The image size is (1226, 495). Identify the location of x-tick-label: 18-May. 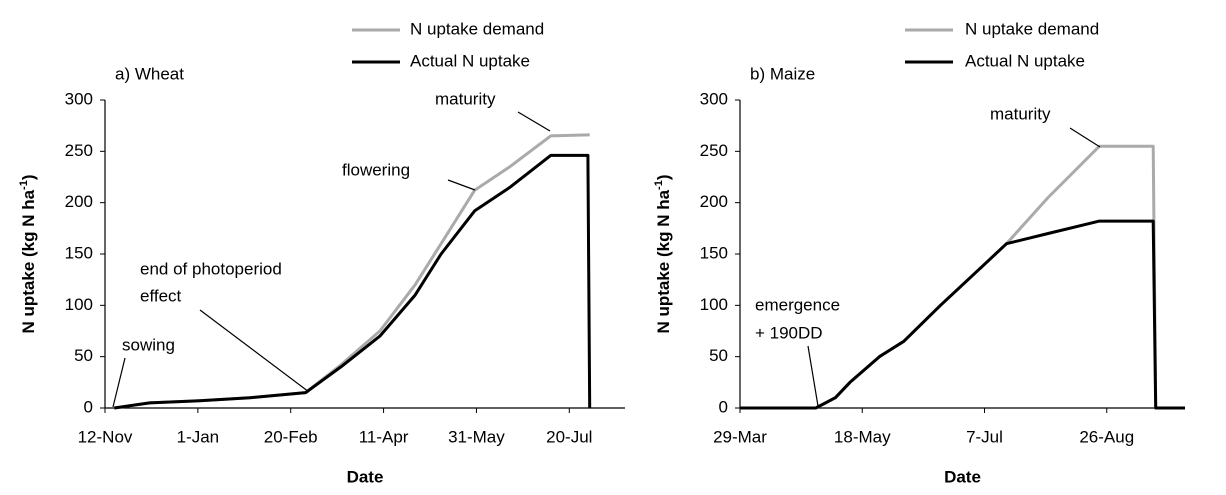
(862, 436).